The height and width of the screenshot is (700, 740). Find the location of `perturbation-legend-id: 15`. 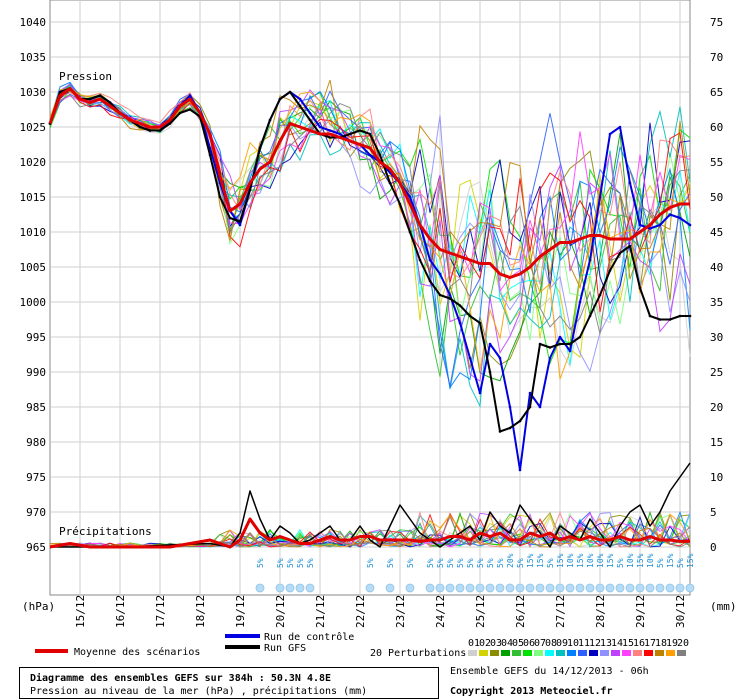

perturbation-legend-id: 15 is located at coordinates (628, 643).